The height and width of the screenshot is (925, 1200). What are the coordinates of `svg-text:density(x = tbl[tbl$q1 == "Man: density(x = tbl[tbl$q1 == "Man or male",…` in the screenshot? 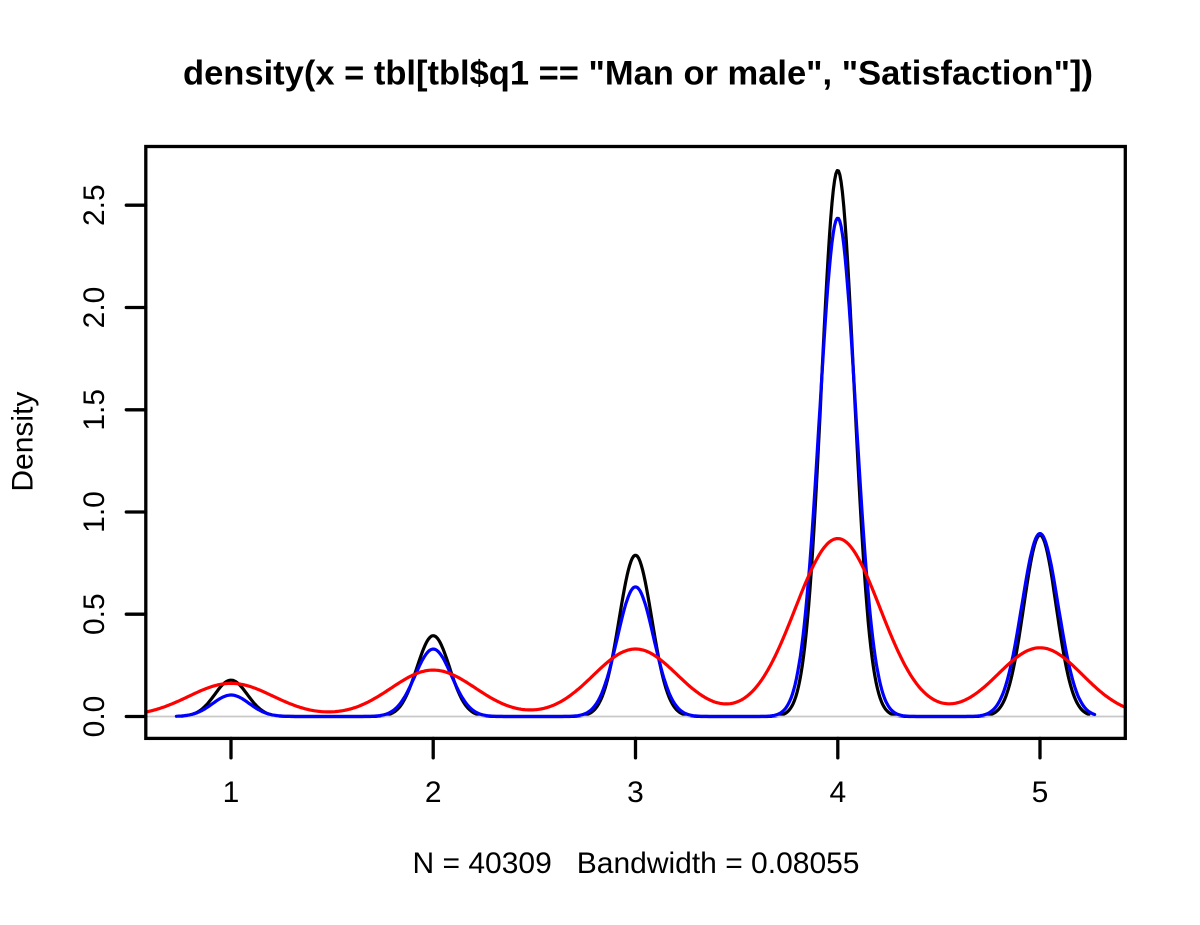 It's located at (638, 74).